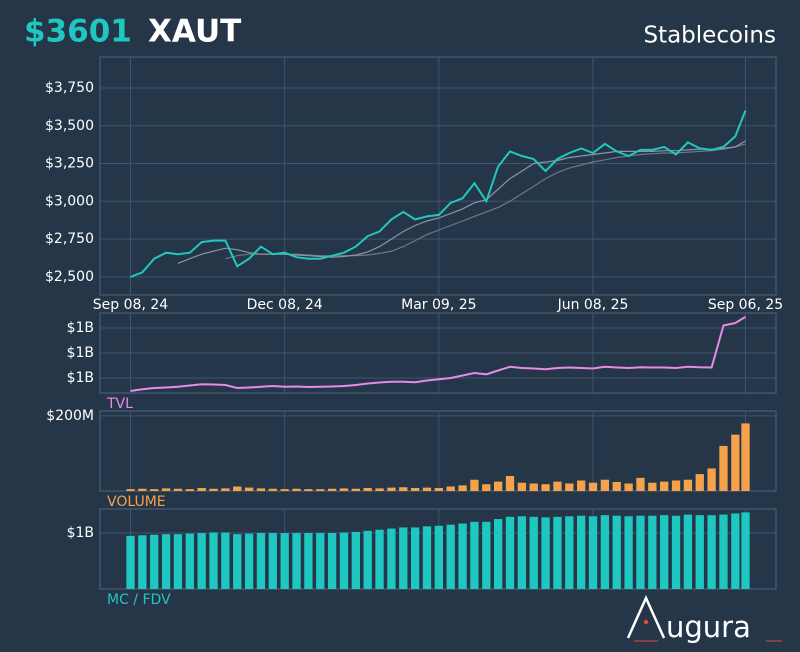  I want to click on y-tick-label: $200M, so click(70, 416).